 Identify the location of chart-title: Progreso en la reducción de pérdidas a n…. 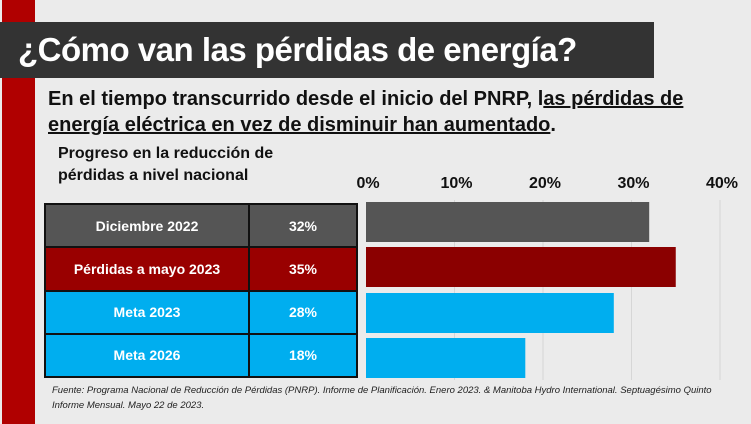
(166, 164).